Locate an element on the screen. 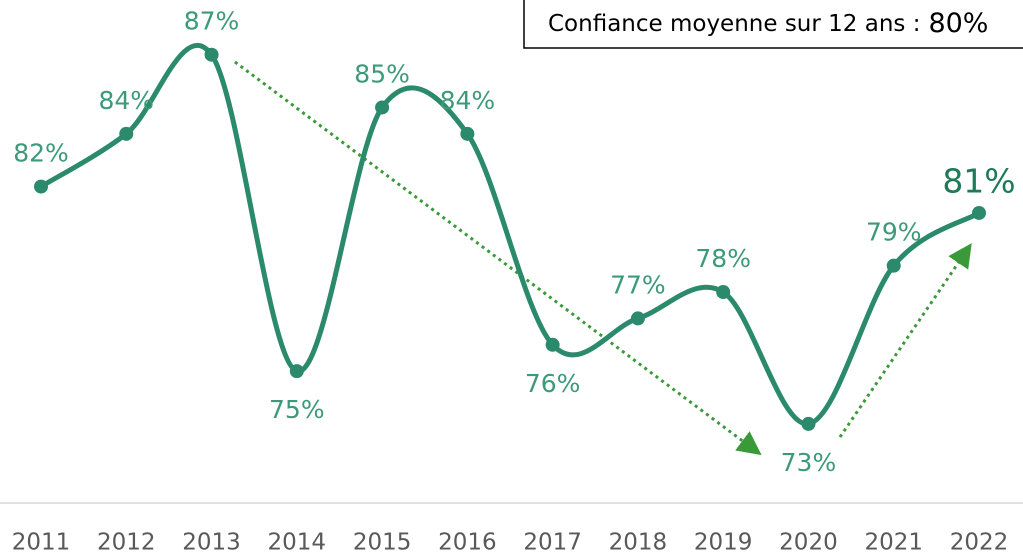 Image resolution: width=1023 pixels, height=556 pixels. annotation-box is located at coordinates (773, 24).